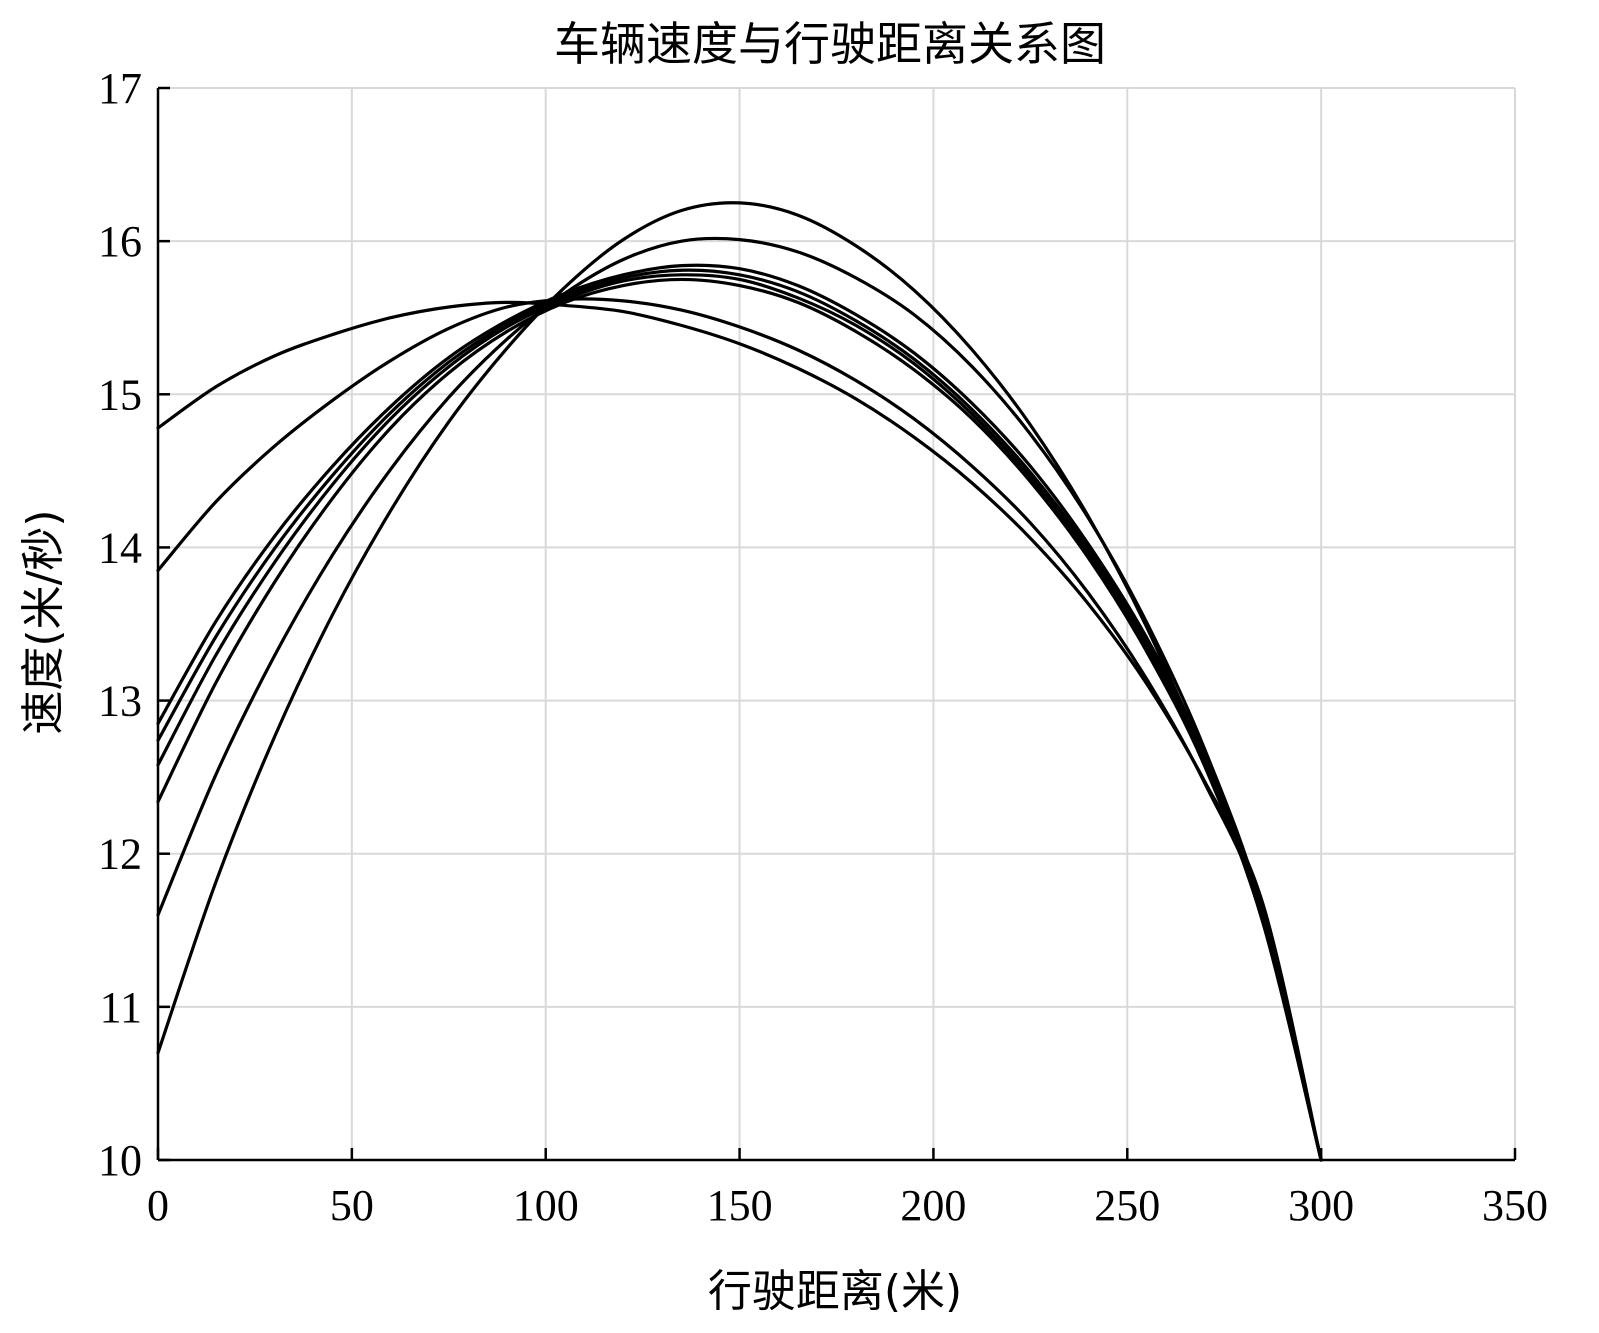 The image size is (1599, 1333). What do you see at coordinates (1127, 1205) in the screenshot?
I see `x-tick-label: 250` at bounding box center [1127, 1205].